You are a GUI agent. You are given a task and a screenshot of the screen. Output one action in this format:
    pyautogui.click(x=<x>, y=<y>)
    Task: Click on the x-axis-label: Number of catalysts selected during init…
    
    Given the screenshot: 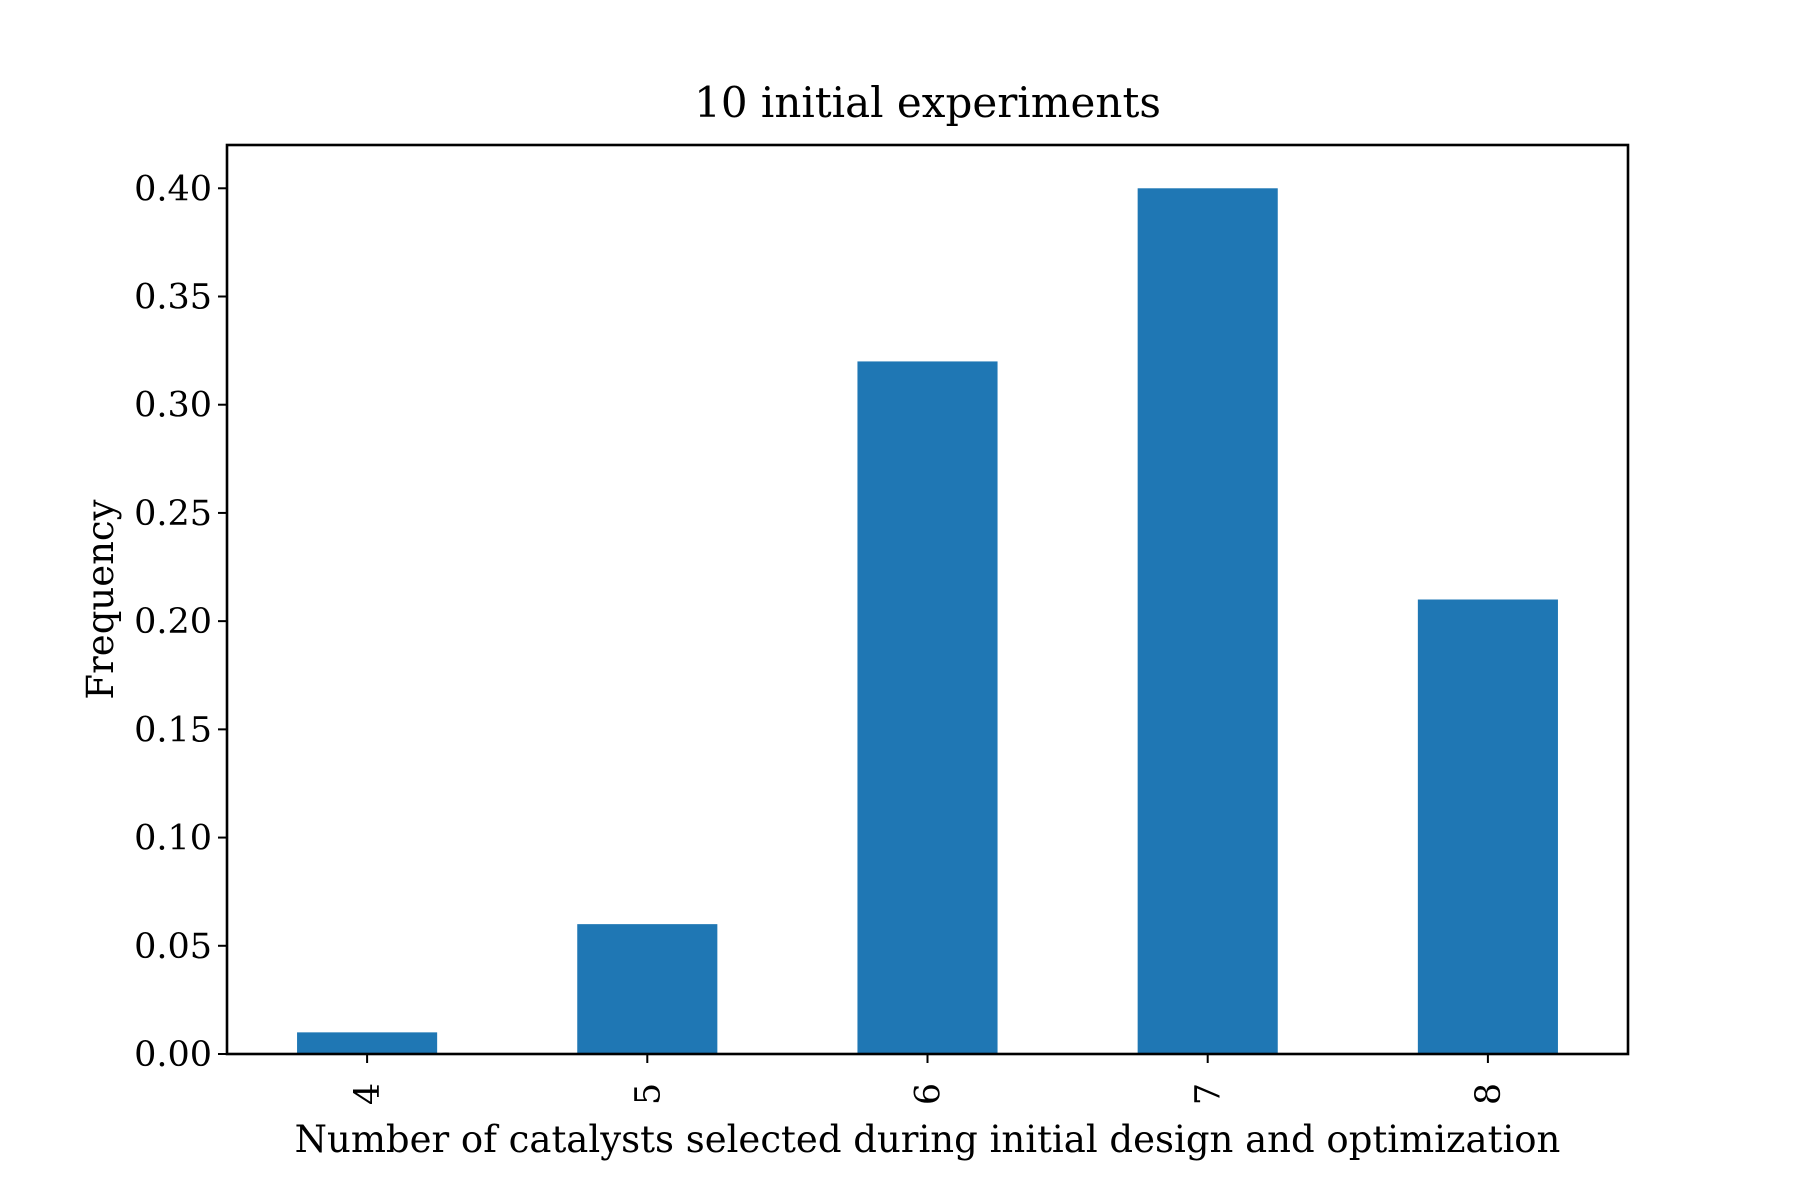 What is the action you would take?
    pyautogui.click(x=928, y=1139)
    